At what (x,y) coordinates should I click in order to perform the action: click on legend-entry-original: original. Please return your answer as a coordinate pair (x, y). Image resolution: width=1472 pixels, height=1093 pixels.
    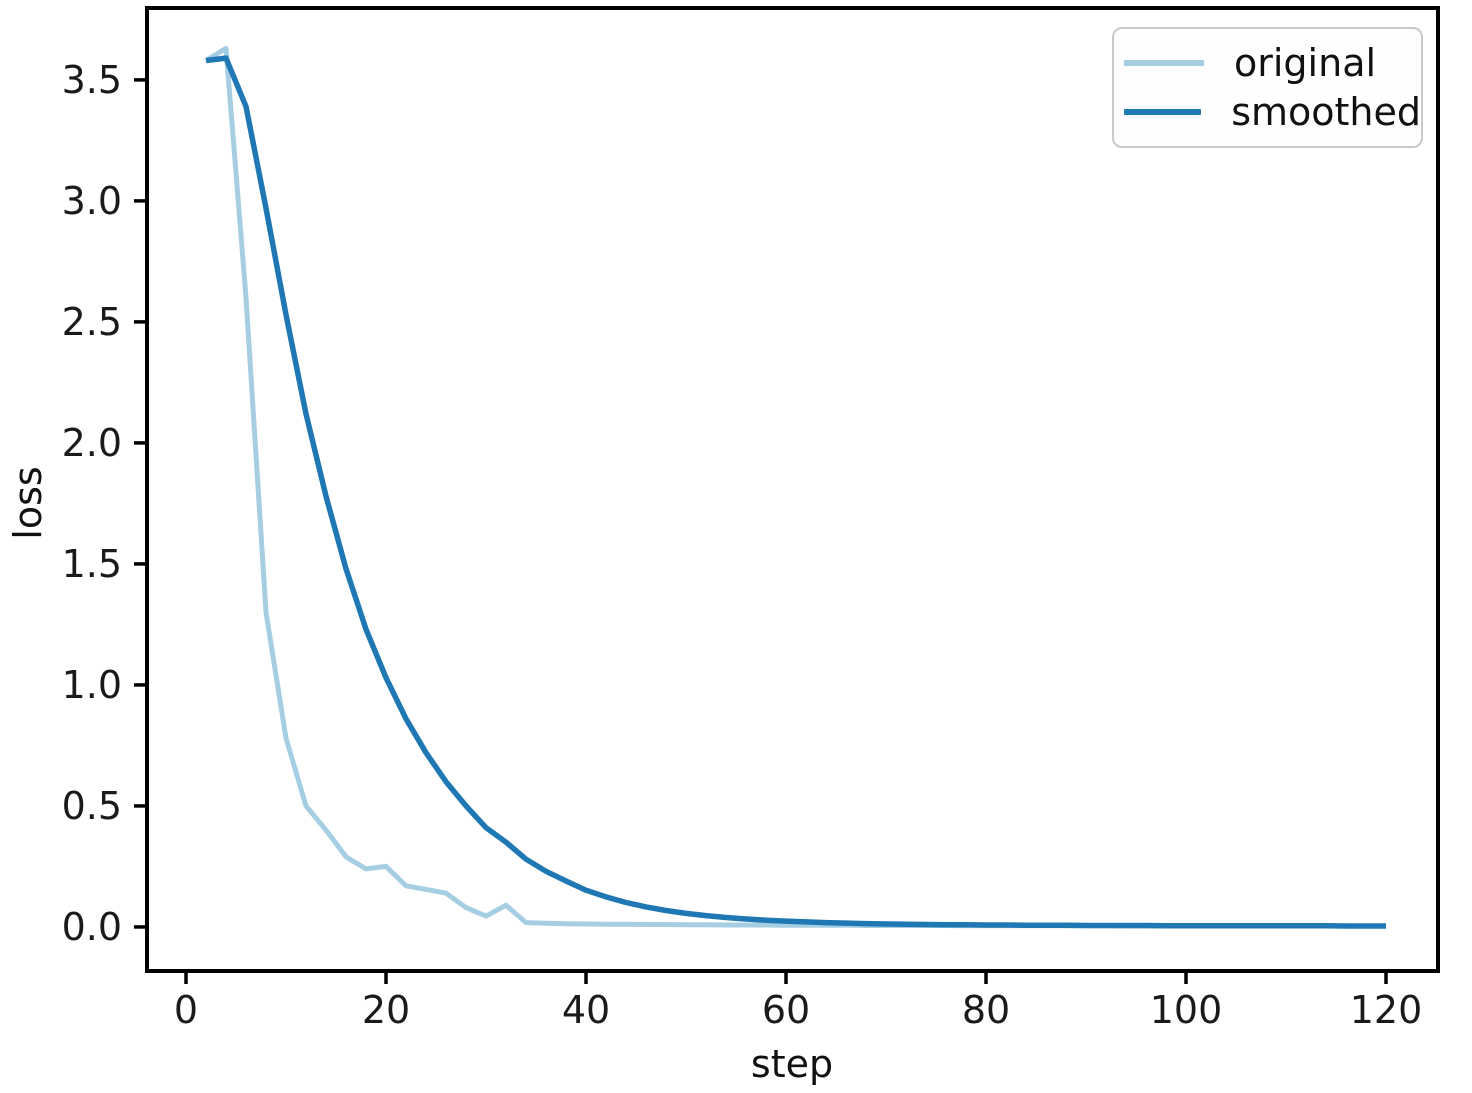
    Looking at the image, I should click on (1267, 63).